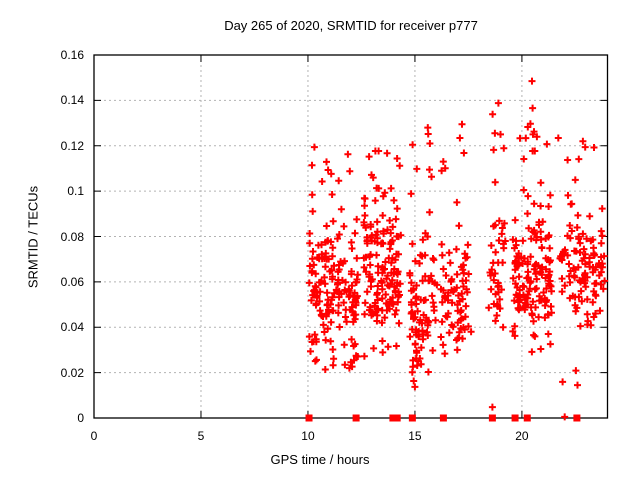  Describe the element at coordinates (308, 436) in the screenshot. I see `x-tick-label: 10` at that location.